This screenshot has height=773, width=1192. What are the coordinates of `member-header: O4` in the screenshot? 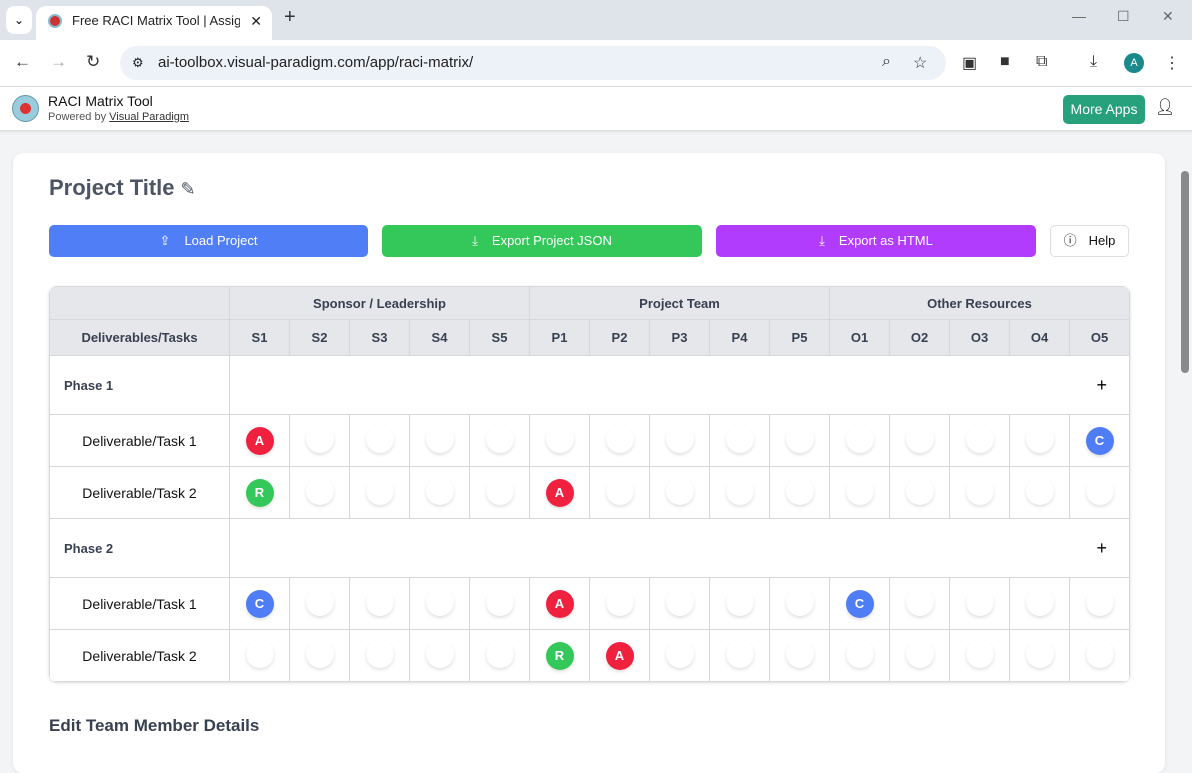 It's located at (1039, 337).